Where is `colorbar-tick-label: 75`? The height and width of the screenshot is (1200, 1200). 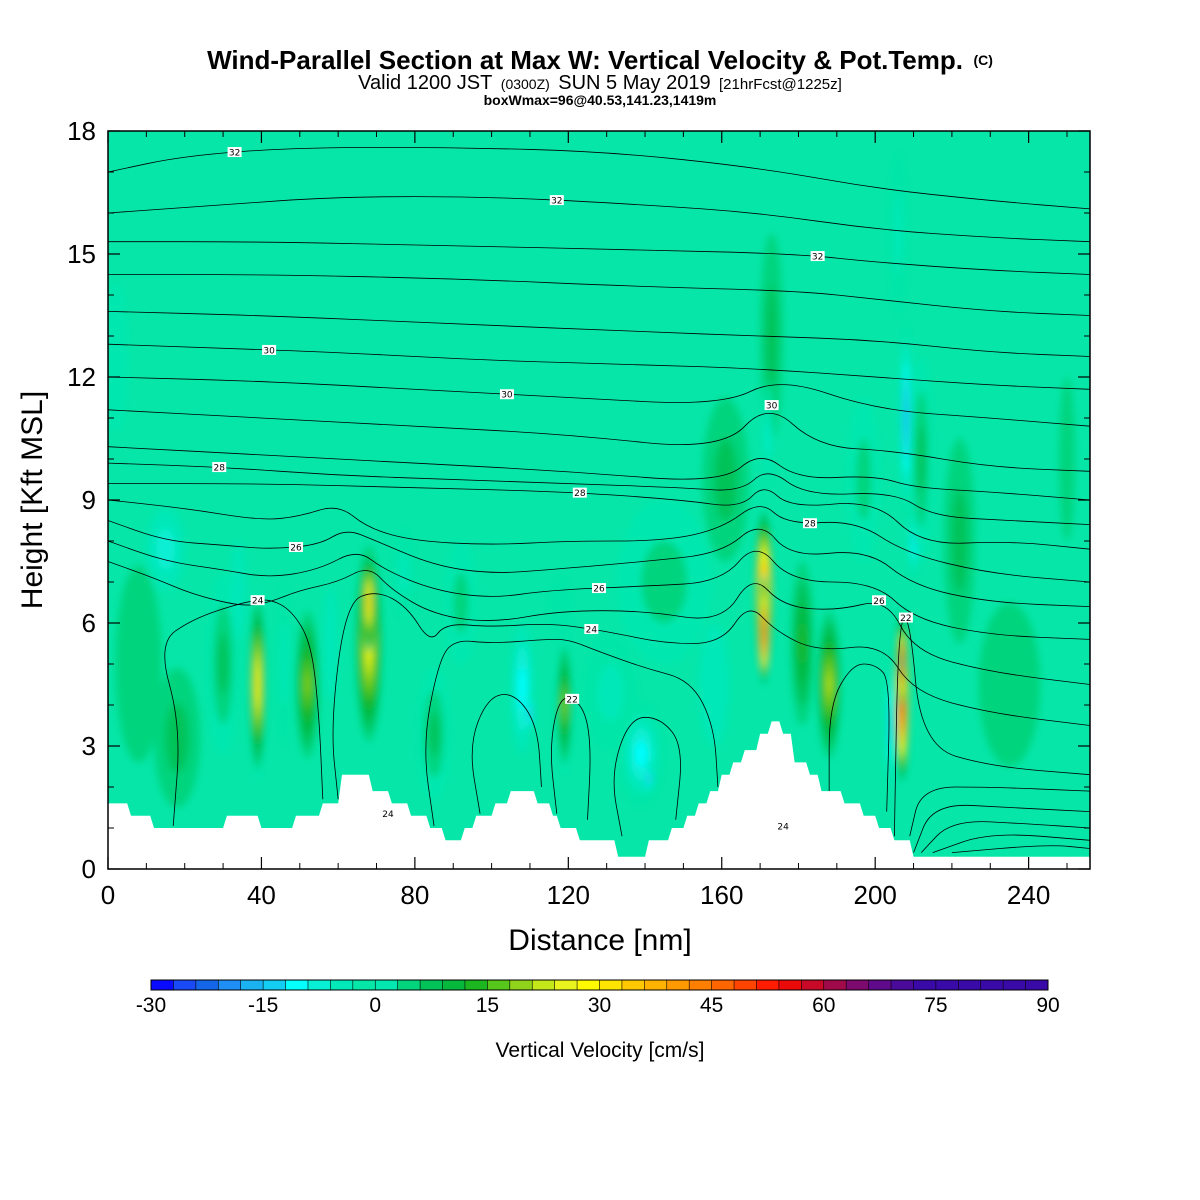
colorbar-tick-label: 75 is located at coordinates (935, 1005).